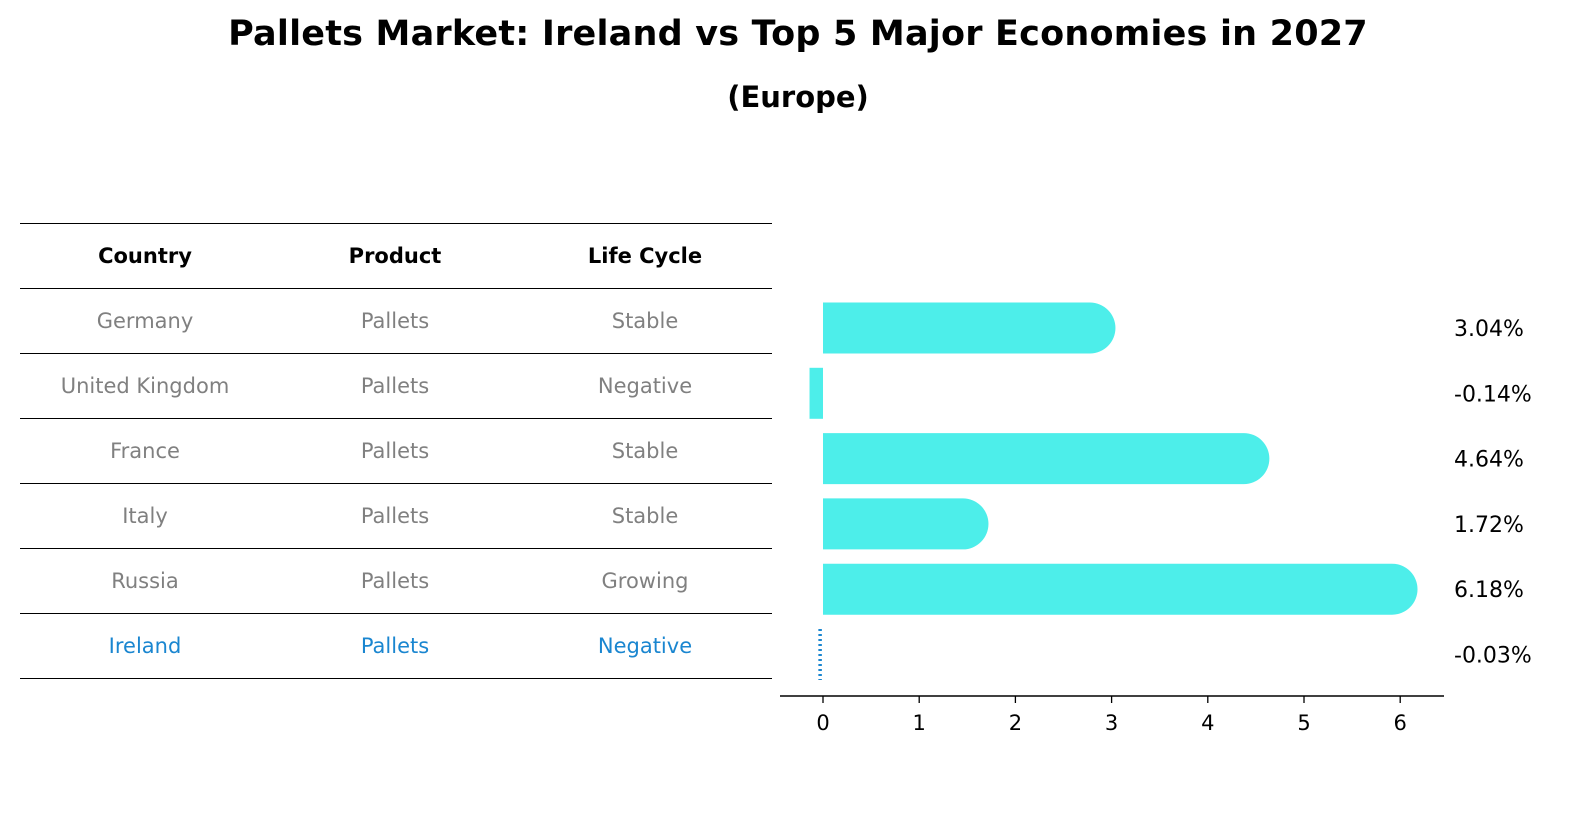 The height and width of the screenshot is (823, 1596). I want to click on cell-country: Ireland, so click(145, 646).